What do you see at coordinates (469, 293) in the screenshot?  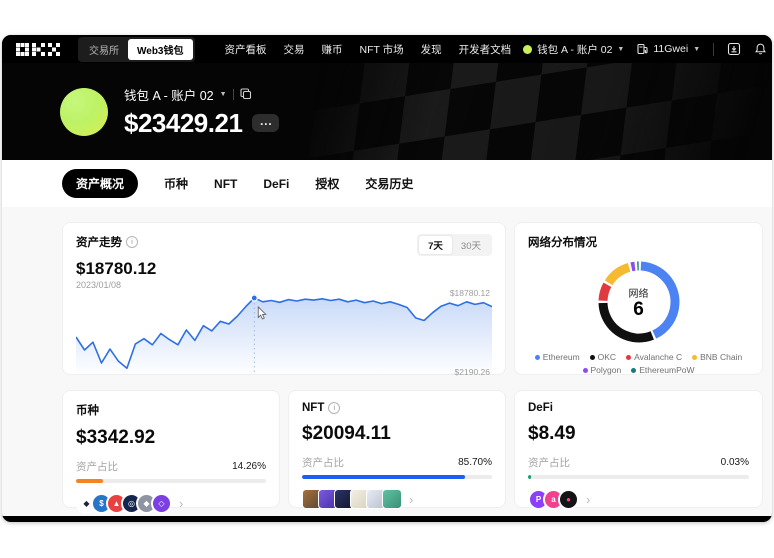 I see `chart-max-label: $18780.12` at bounding box center [469, 293].